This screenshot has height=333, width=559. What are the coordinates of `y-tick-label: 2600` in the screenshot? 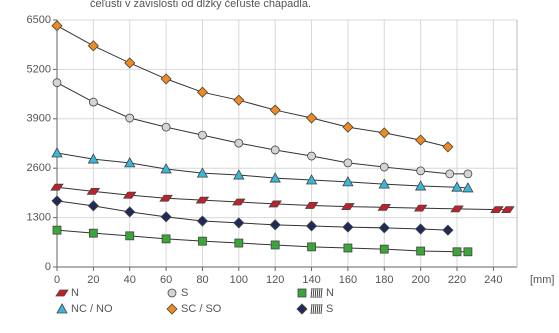 It's located at (39, 168).